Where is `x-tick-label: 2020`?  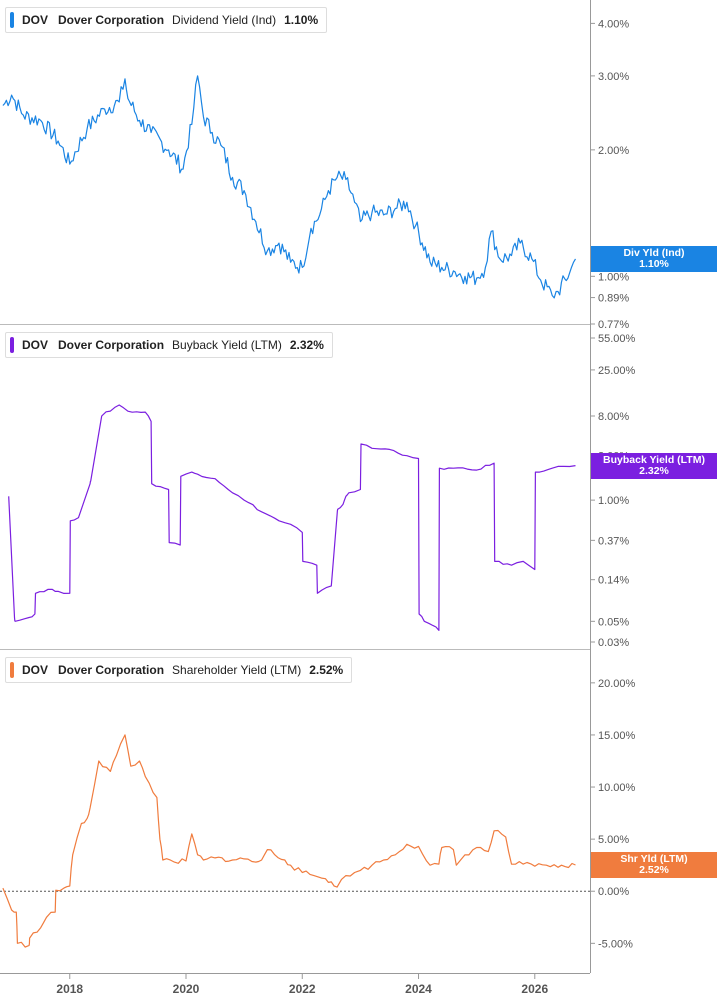 x-tick-label: 2020 is located at coordinates (186, 989).